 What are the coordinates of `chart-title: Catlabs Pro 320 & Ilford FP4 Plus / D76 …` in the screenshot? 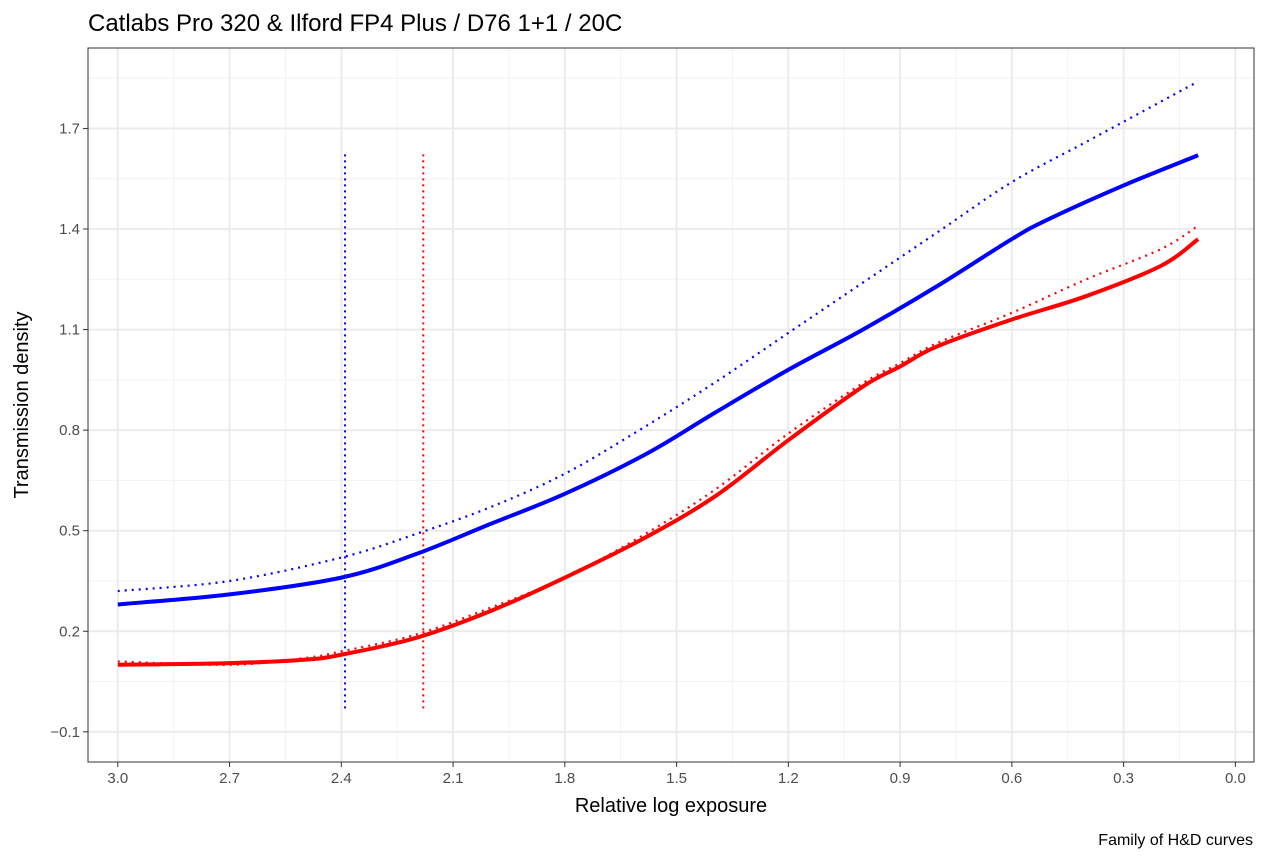 It's located at (355, 23).